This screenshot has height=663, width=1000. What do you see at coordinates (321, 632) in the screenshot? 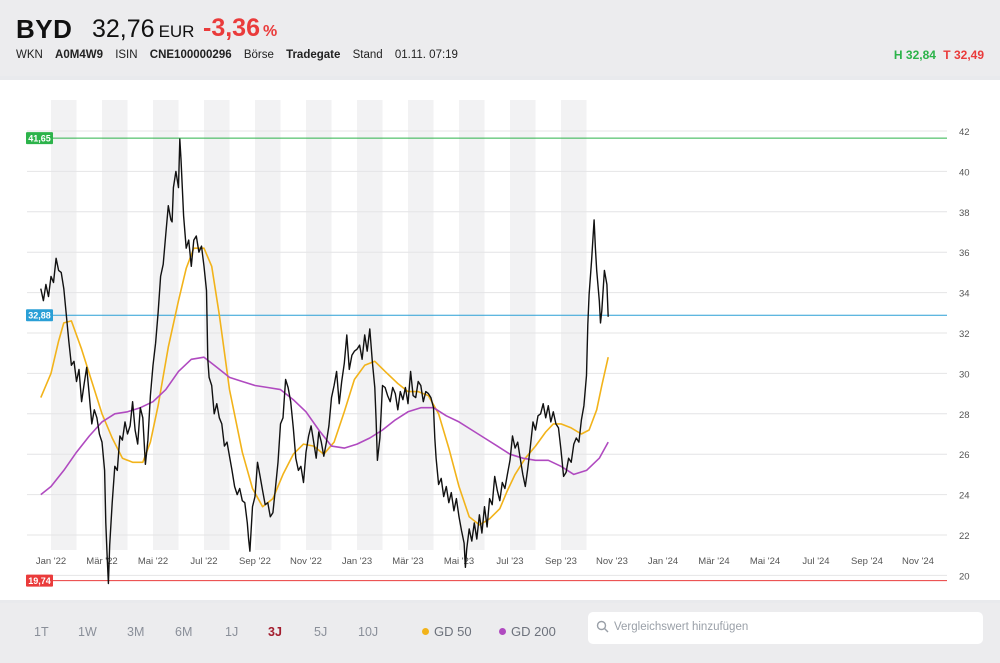
I see `range-5j: 5J` at bounding box center [321, 632].